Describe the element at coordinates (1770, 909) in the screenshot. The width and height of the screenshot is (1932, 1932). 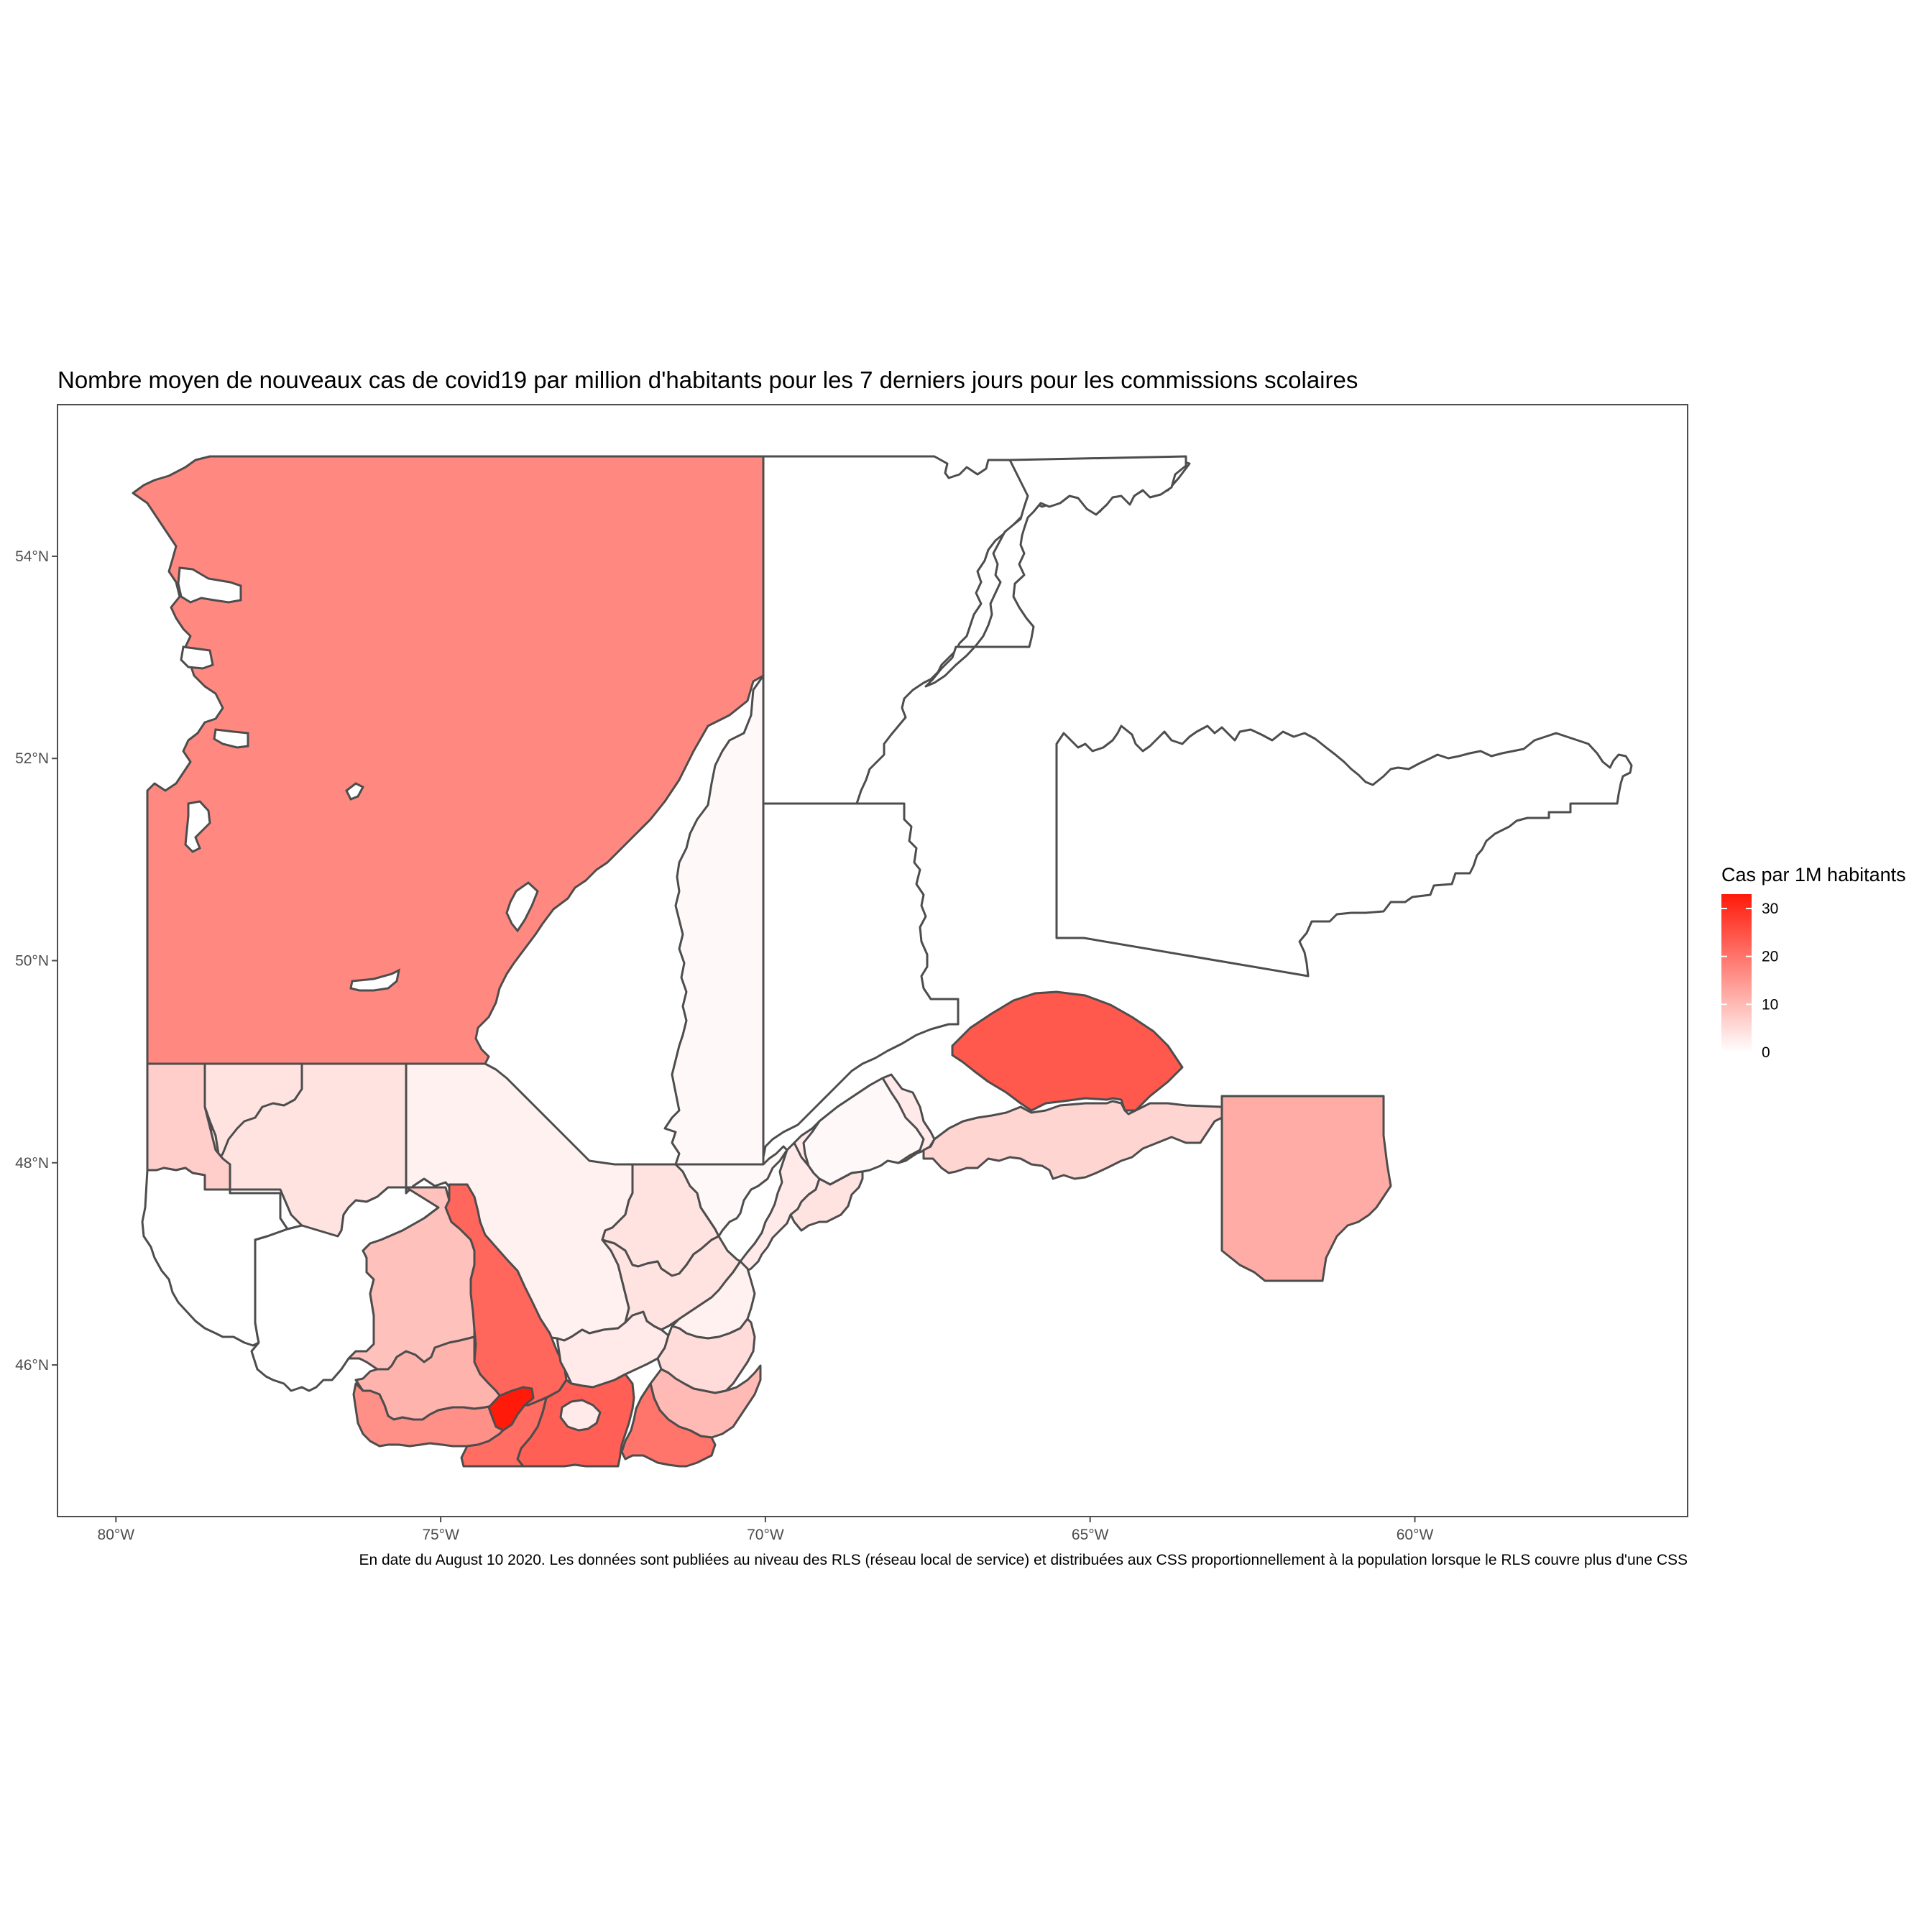
I see `legend-tick-label: 30` at that location.